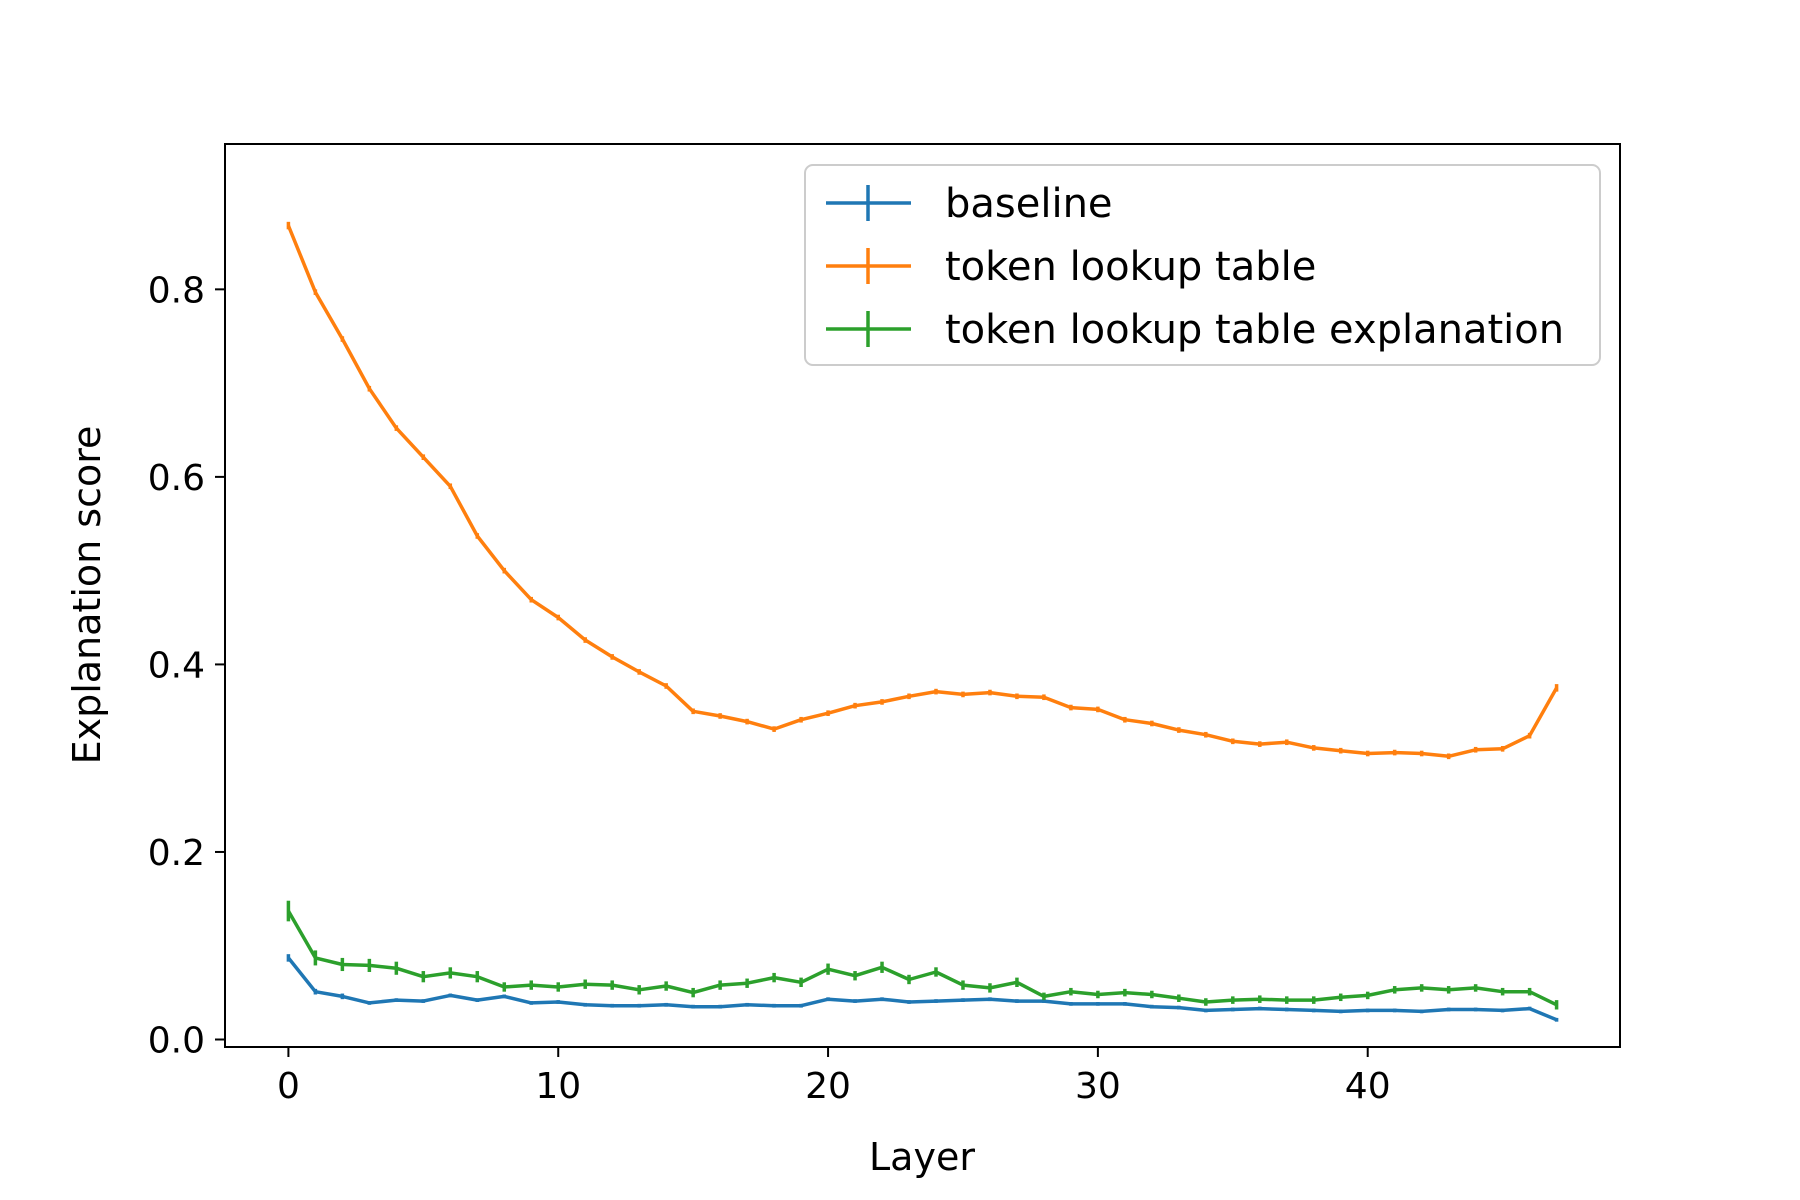 The width and height of the screenshot is (1800, 1200). I want to click on series-baseline, so click(922, 988).